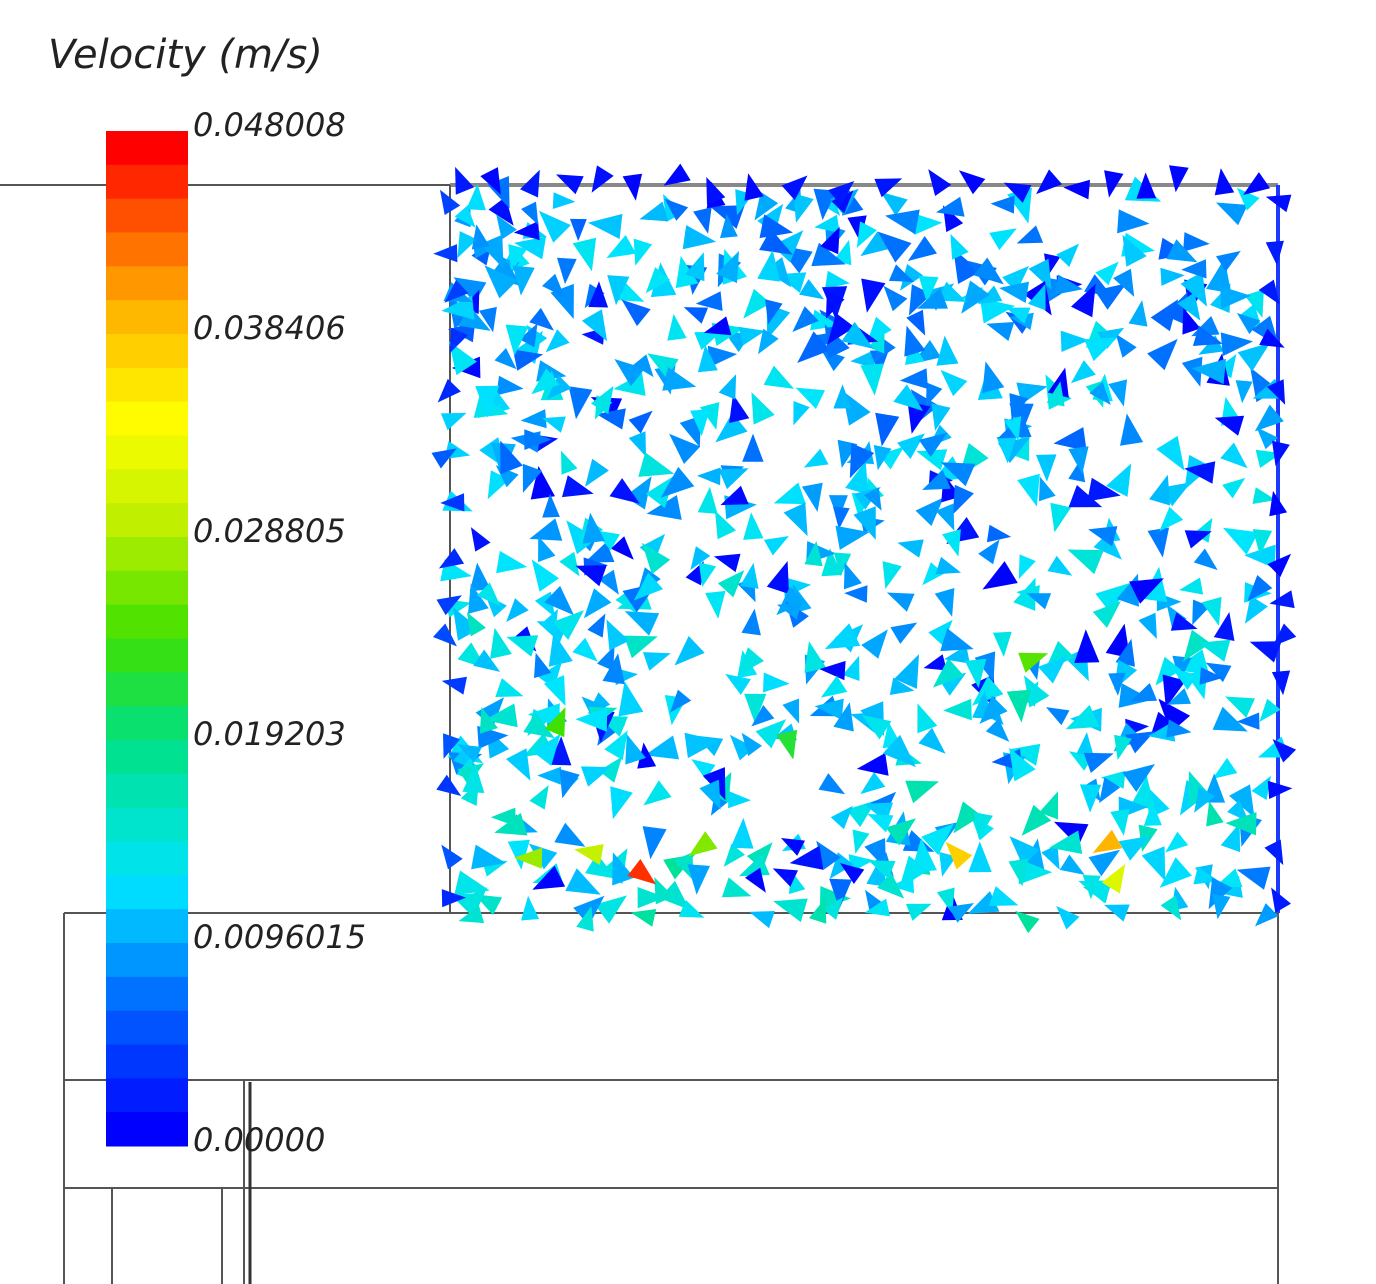  I want to click on colorbar-tick-label: 0.0096015, so click(279, 937).